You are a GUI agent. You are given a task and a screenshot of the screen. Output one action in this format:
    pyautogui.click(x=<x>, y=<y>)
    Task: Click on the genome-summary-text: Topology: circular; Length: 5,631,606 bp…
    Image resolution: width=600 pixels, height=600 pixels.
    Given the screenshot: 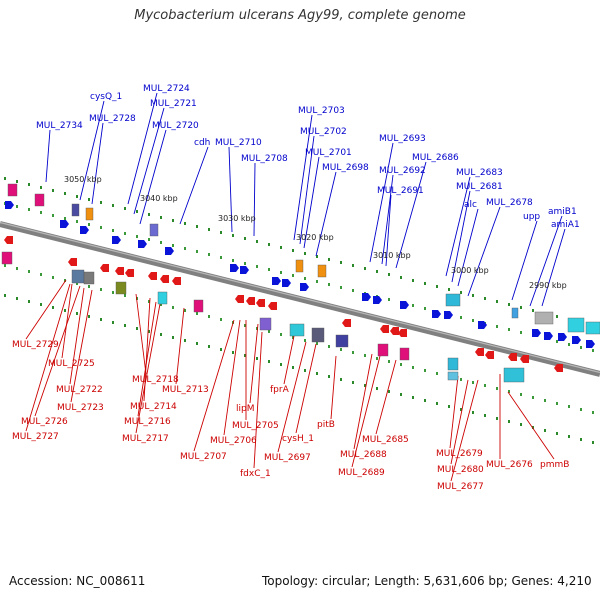 What is the action you would take?
    pyautogui.click(x=427, y=581)
    